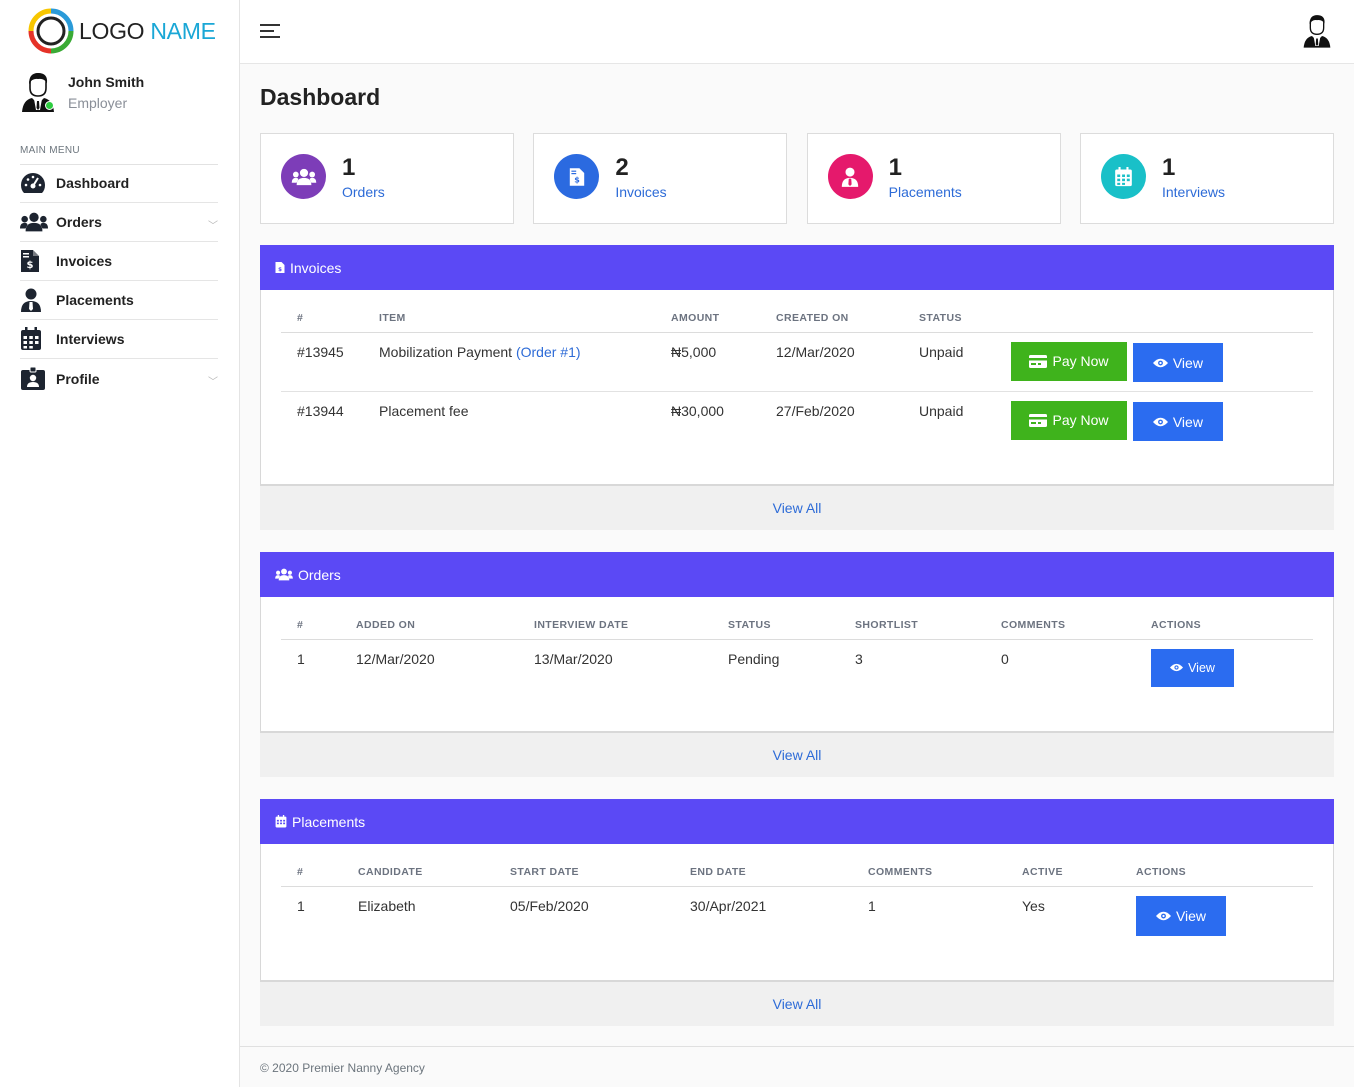  What do you see at coordinates (1224, 875) in the screenshot?
I see `column-header: ACTIONS` at bounding box center [1224, 875].